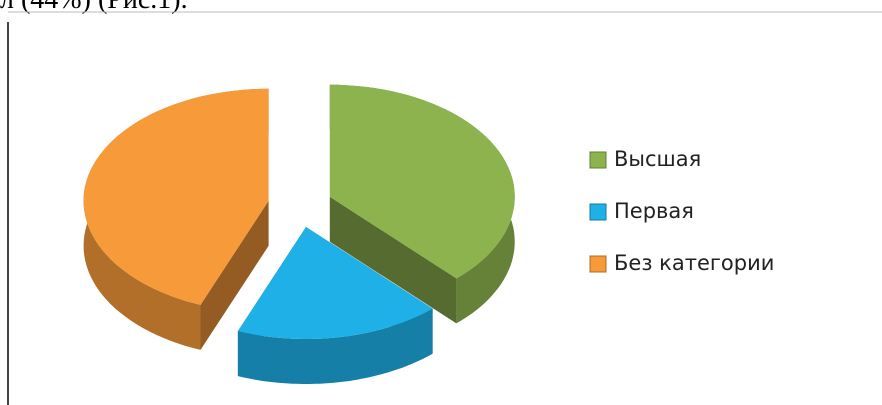  Describe the element at coordinates (654, 211) in the screenshot. I see `legend-label: Первая` at that location.